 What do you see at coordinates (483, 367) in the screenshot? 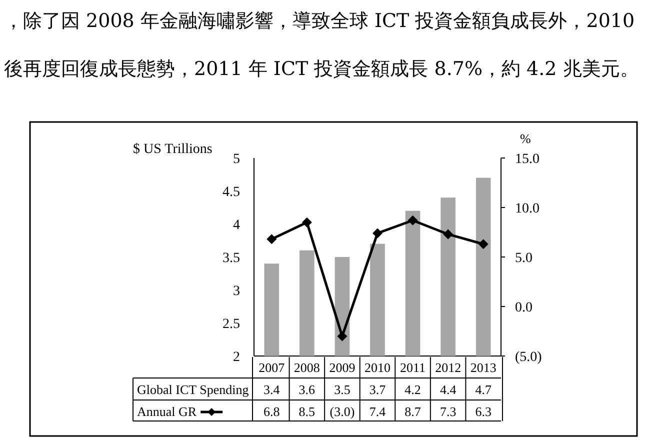
I see `x-tick-label: 2013` at bounding box center [483, 367].